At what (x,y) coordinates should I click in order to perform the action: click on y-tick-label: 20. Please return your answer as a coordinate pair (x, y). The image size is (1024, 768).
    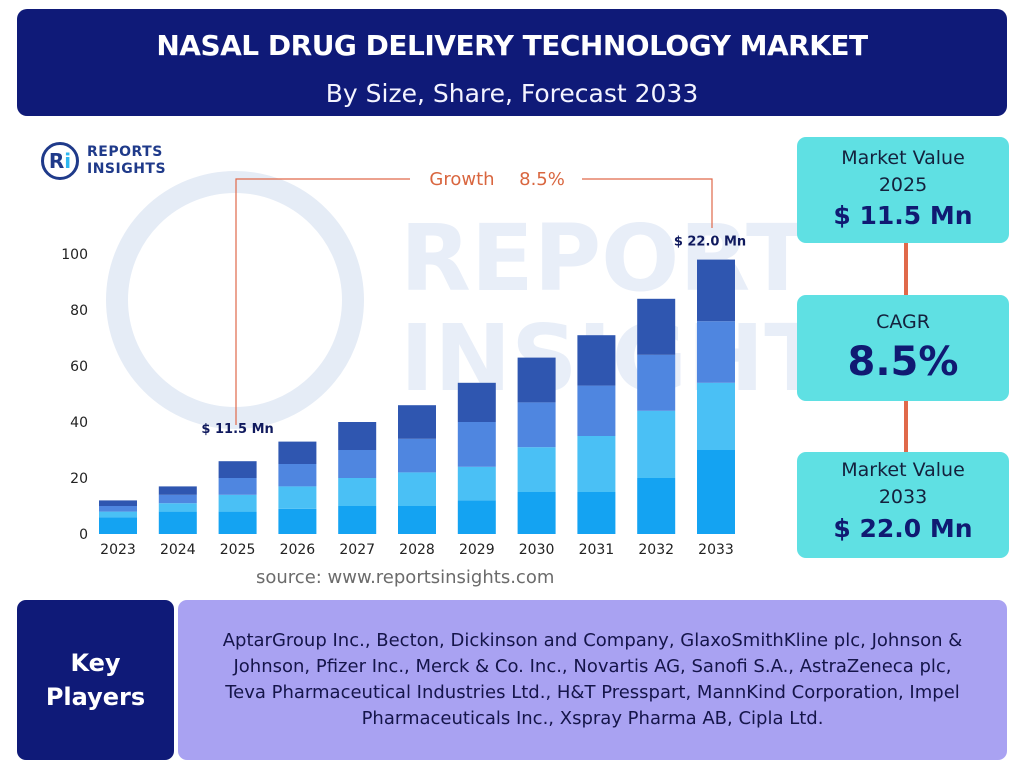
    Looking at the image, I should click on (79, 479).